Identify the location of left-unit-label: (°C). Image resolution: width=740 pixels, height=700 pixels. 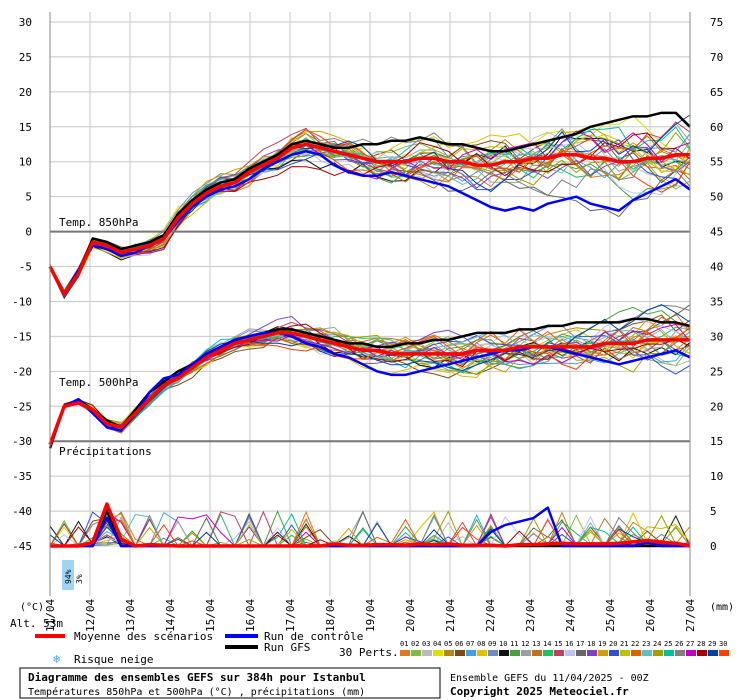
(32, 607).